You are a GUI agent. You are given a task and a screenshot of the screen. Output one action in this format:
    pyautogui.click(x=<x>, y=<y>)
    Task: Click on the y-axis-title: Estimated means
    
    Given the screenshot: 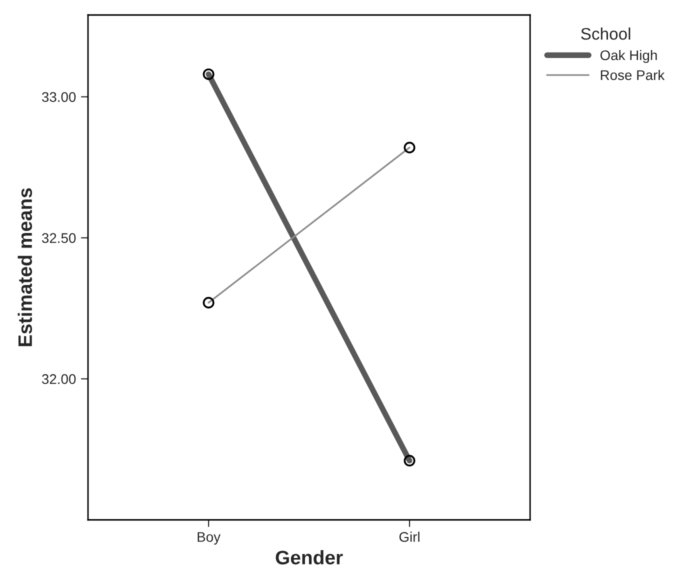 What is the action you would take?
    pyautogui.click(x=25, y=267)
    